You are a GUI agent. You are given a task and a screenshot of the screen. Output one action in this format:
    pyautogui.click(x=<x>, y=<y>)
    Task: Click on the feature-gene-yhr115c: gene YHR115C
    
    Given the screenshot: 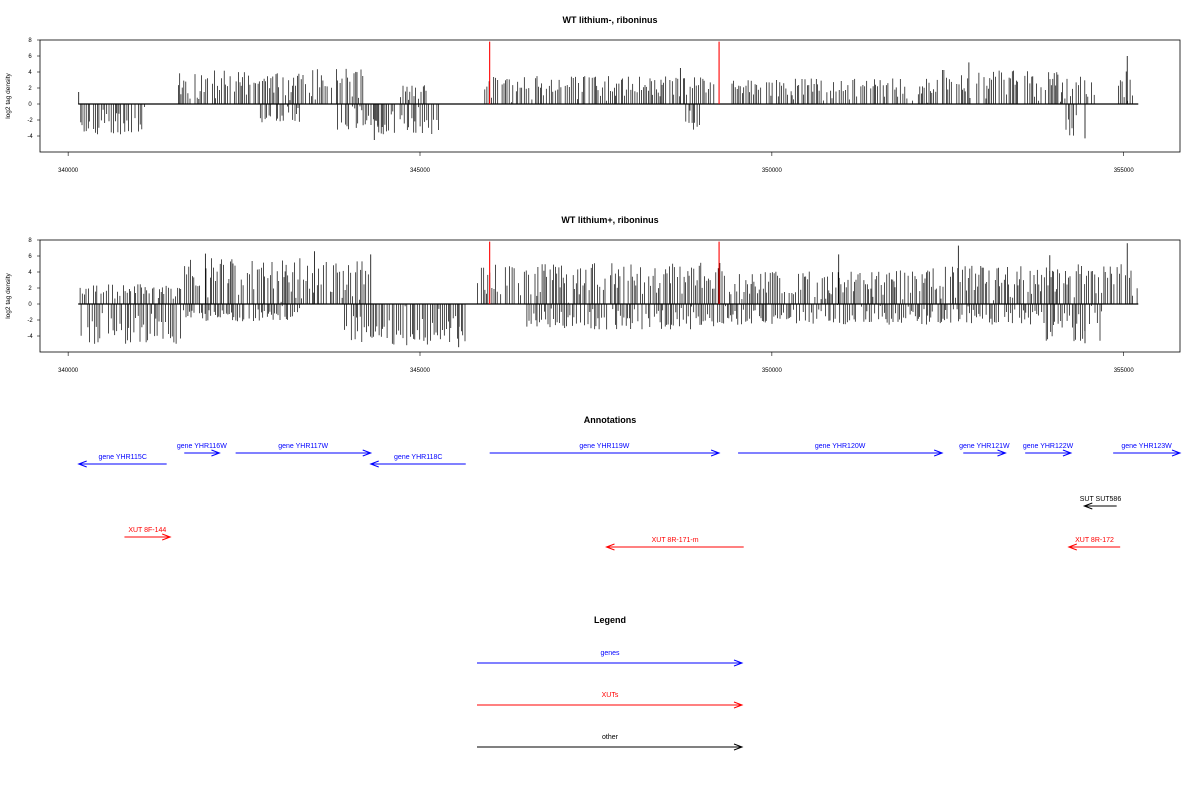 What is the action you would take?
    pyautogui.click(x=122, y=461)
    